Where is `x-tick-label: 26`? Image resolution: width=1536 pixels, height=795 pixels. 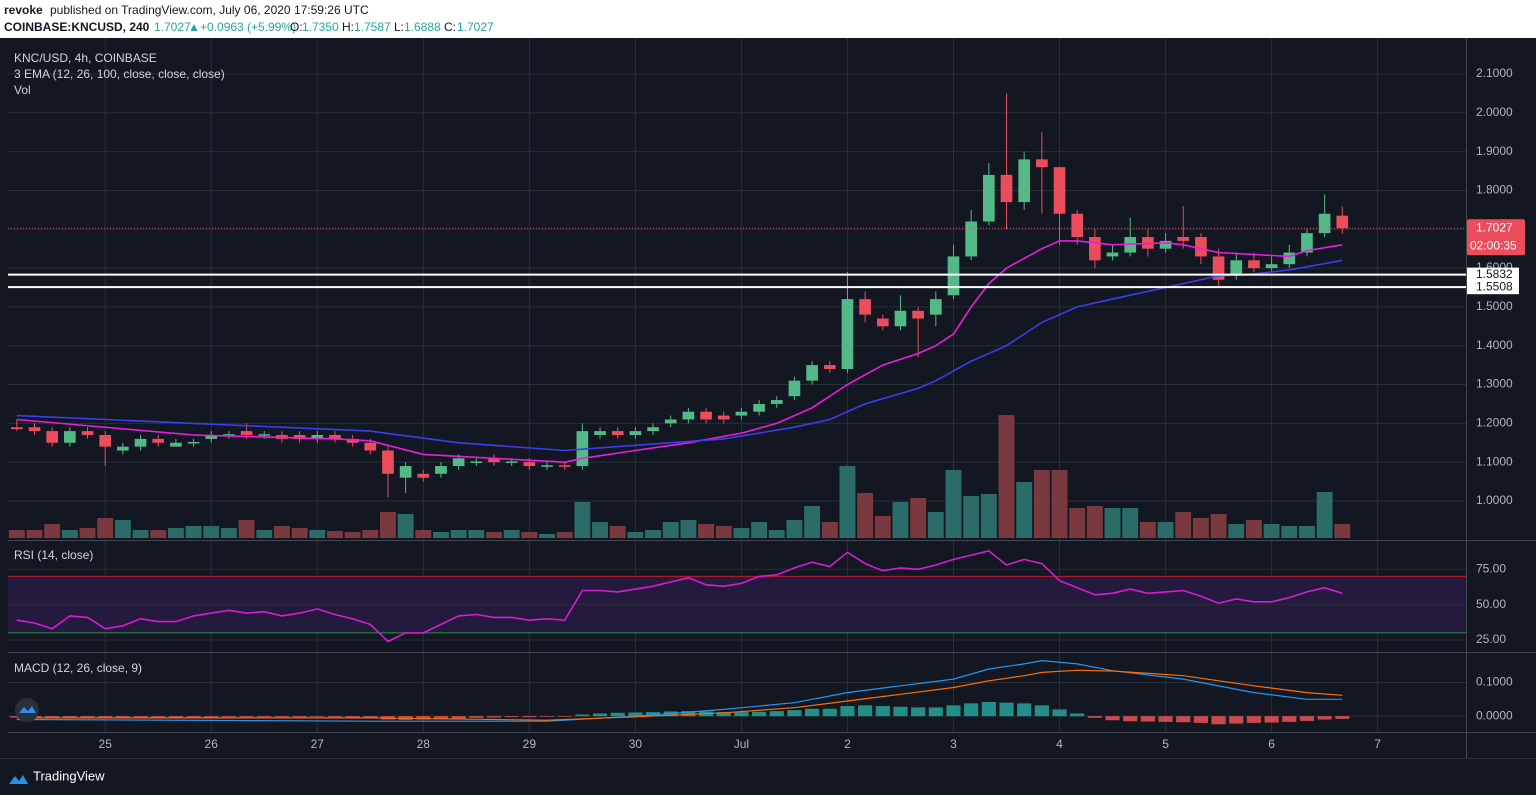 x-tick-label: 26 is located at coordinates (212, 744).